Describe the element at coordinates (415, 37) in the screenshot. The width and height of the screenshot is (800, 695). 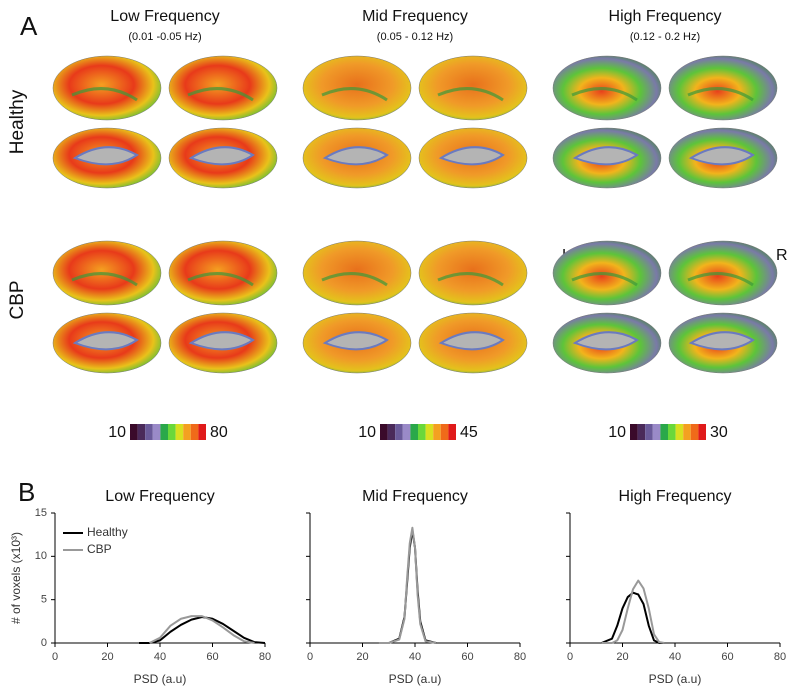
I see `column-subtitle: (0.05 - 0.12 Hz)` at that location.